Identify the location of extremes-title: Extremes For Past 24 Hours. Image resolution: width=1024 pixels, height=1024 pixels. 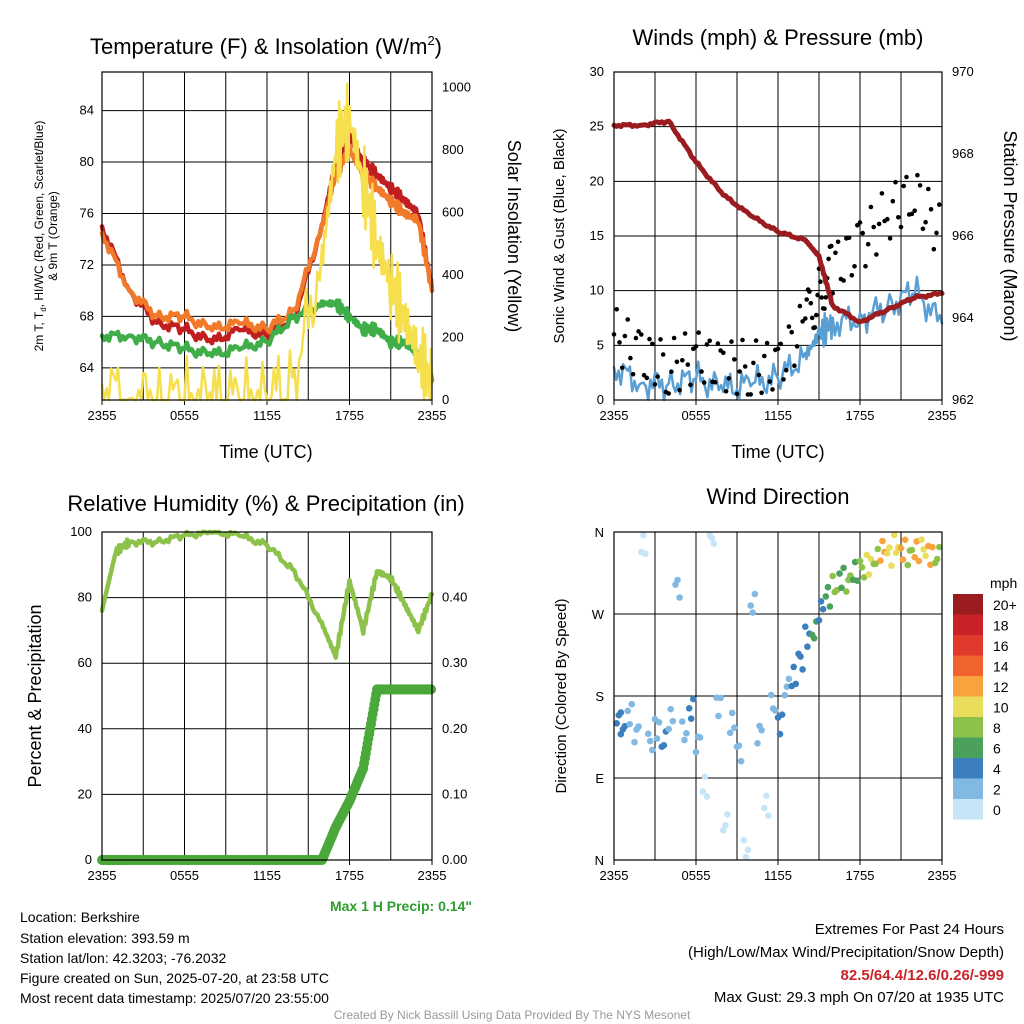
(909, 929).